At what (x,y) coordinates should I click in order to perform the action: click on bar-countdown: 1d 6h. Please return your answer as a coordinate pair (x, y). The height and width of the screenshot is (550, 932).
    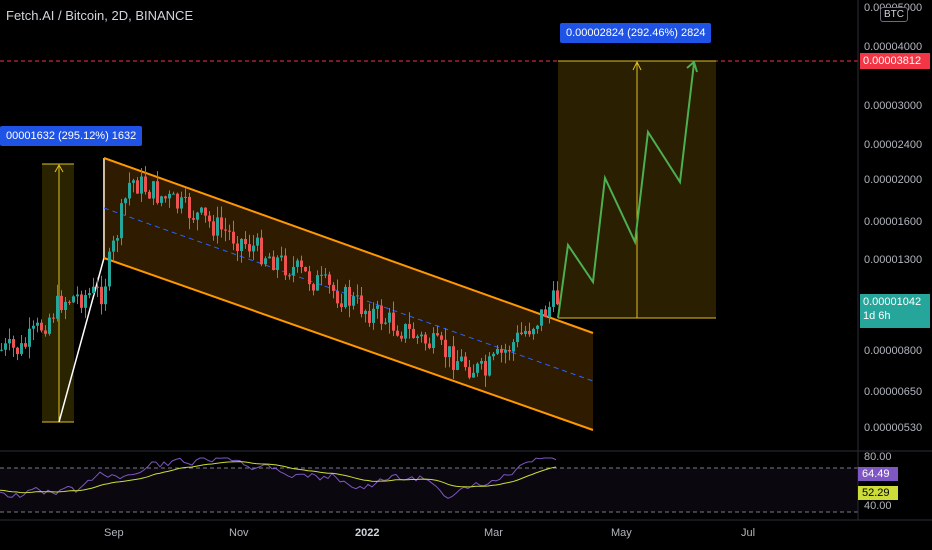
    Looking at the image, I should click on (877, 316).